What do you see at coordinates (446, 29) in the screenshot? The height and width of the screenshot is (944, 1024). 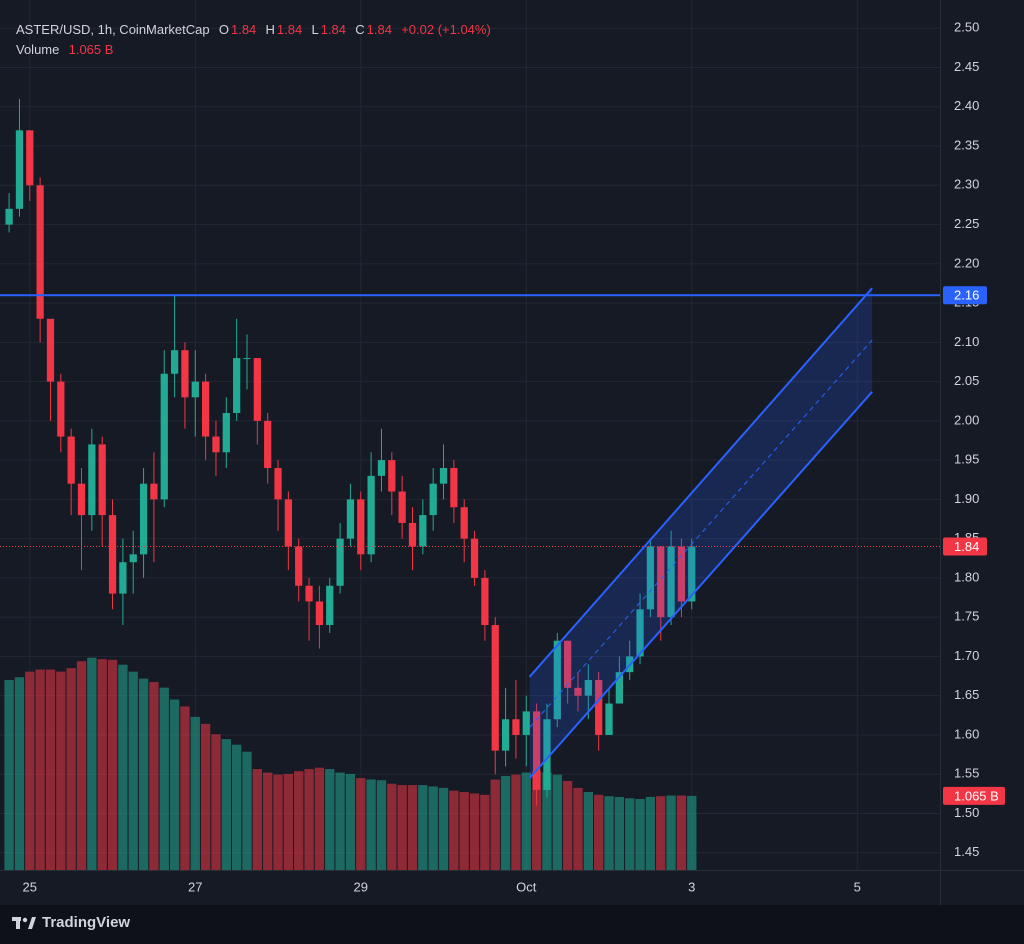 I see `change: +0.02 (+1.04%)` at bounding box center [446, 29].